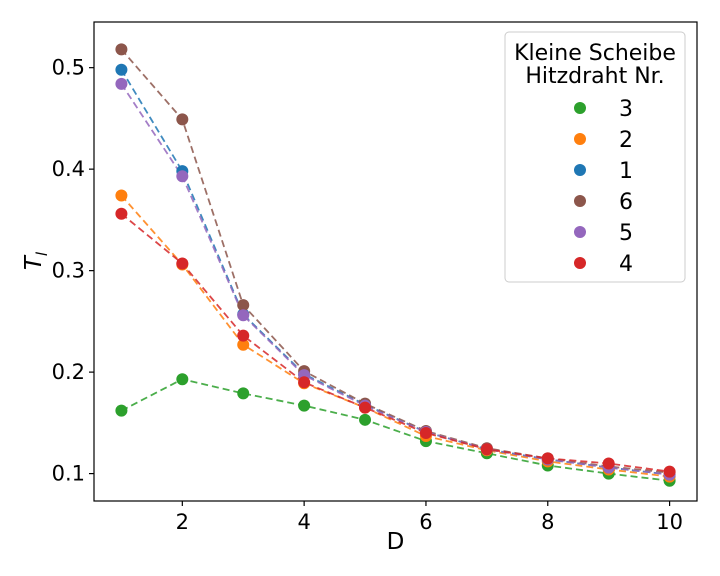 The height and width of the screenshot is (576, 720). I want to click on y-tick-label: 0.2, so click(68, 372).